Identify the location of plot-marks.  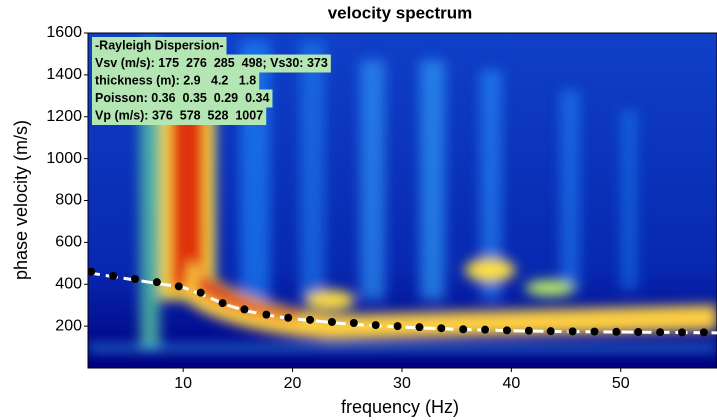
(402, 302).